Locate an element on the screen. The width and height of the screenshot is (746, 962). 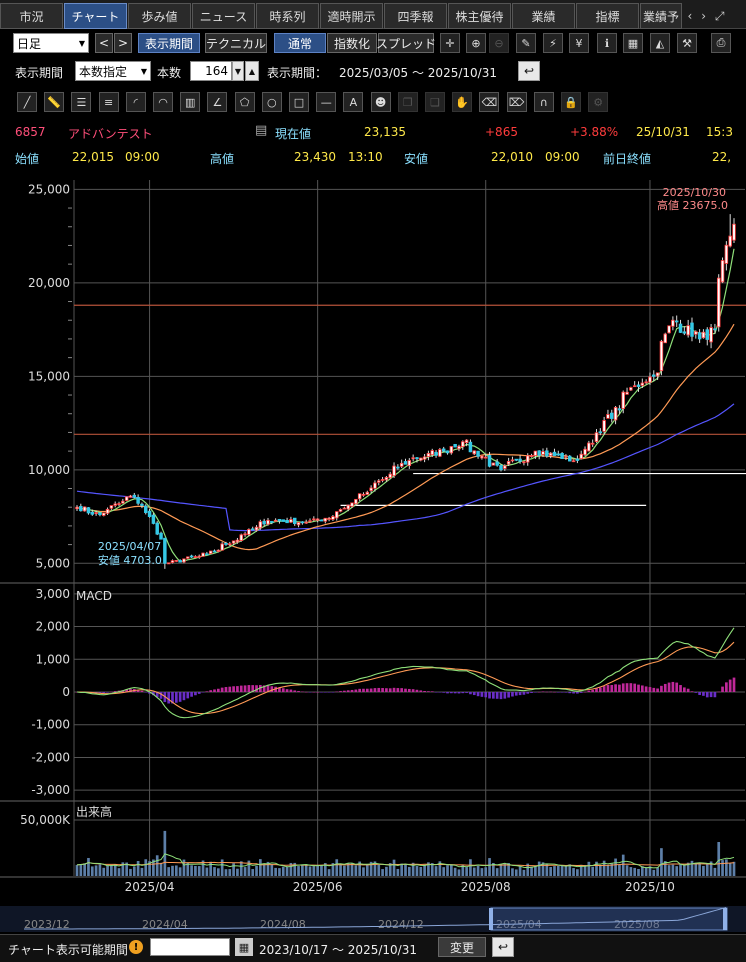
eraser-all-icon: ⌦ is located at coordinates (516, 102).